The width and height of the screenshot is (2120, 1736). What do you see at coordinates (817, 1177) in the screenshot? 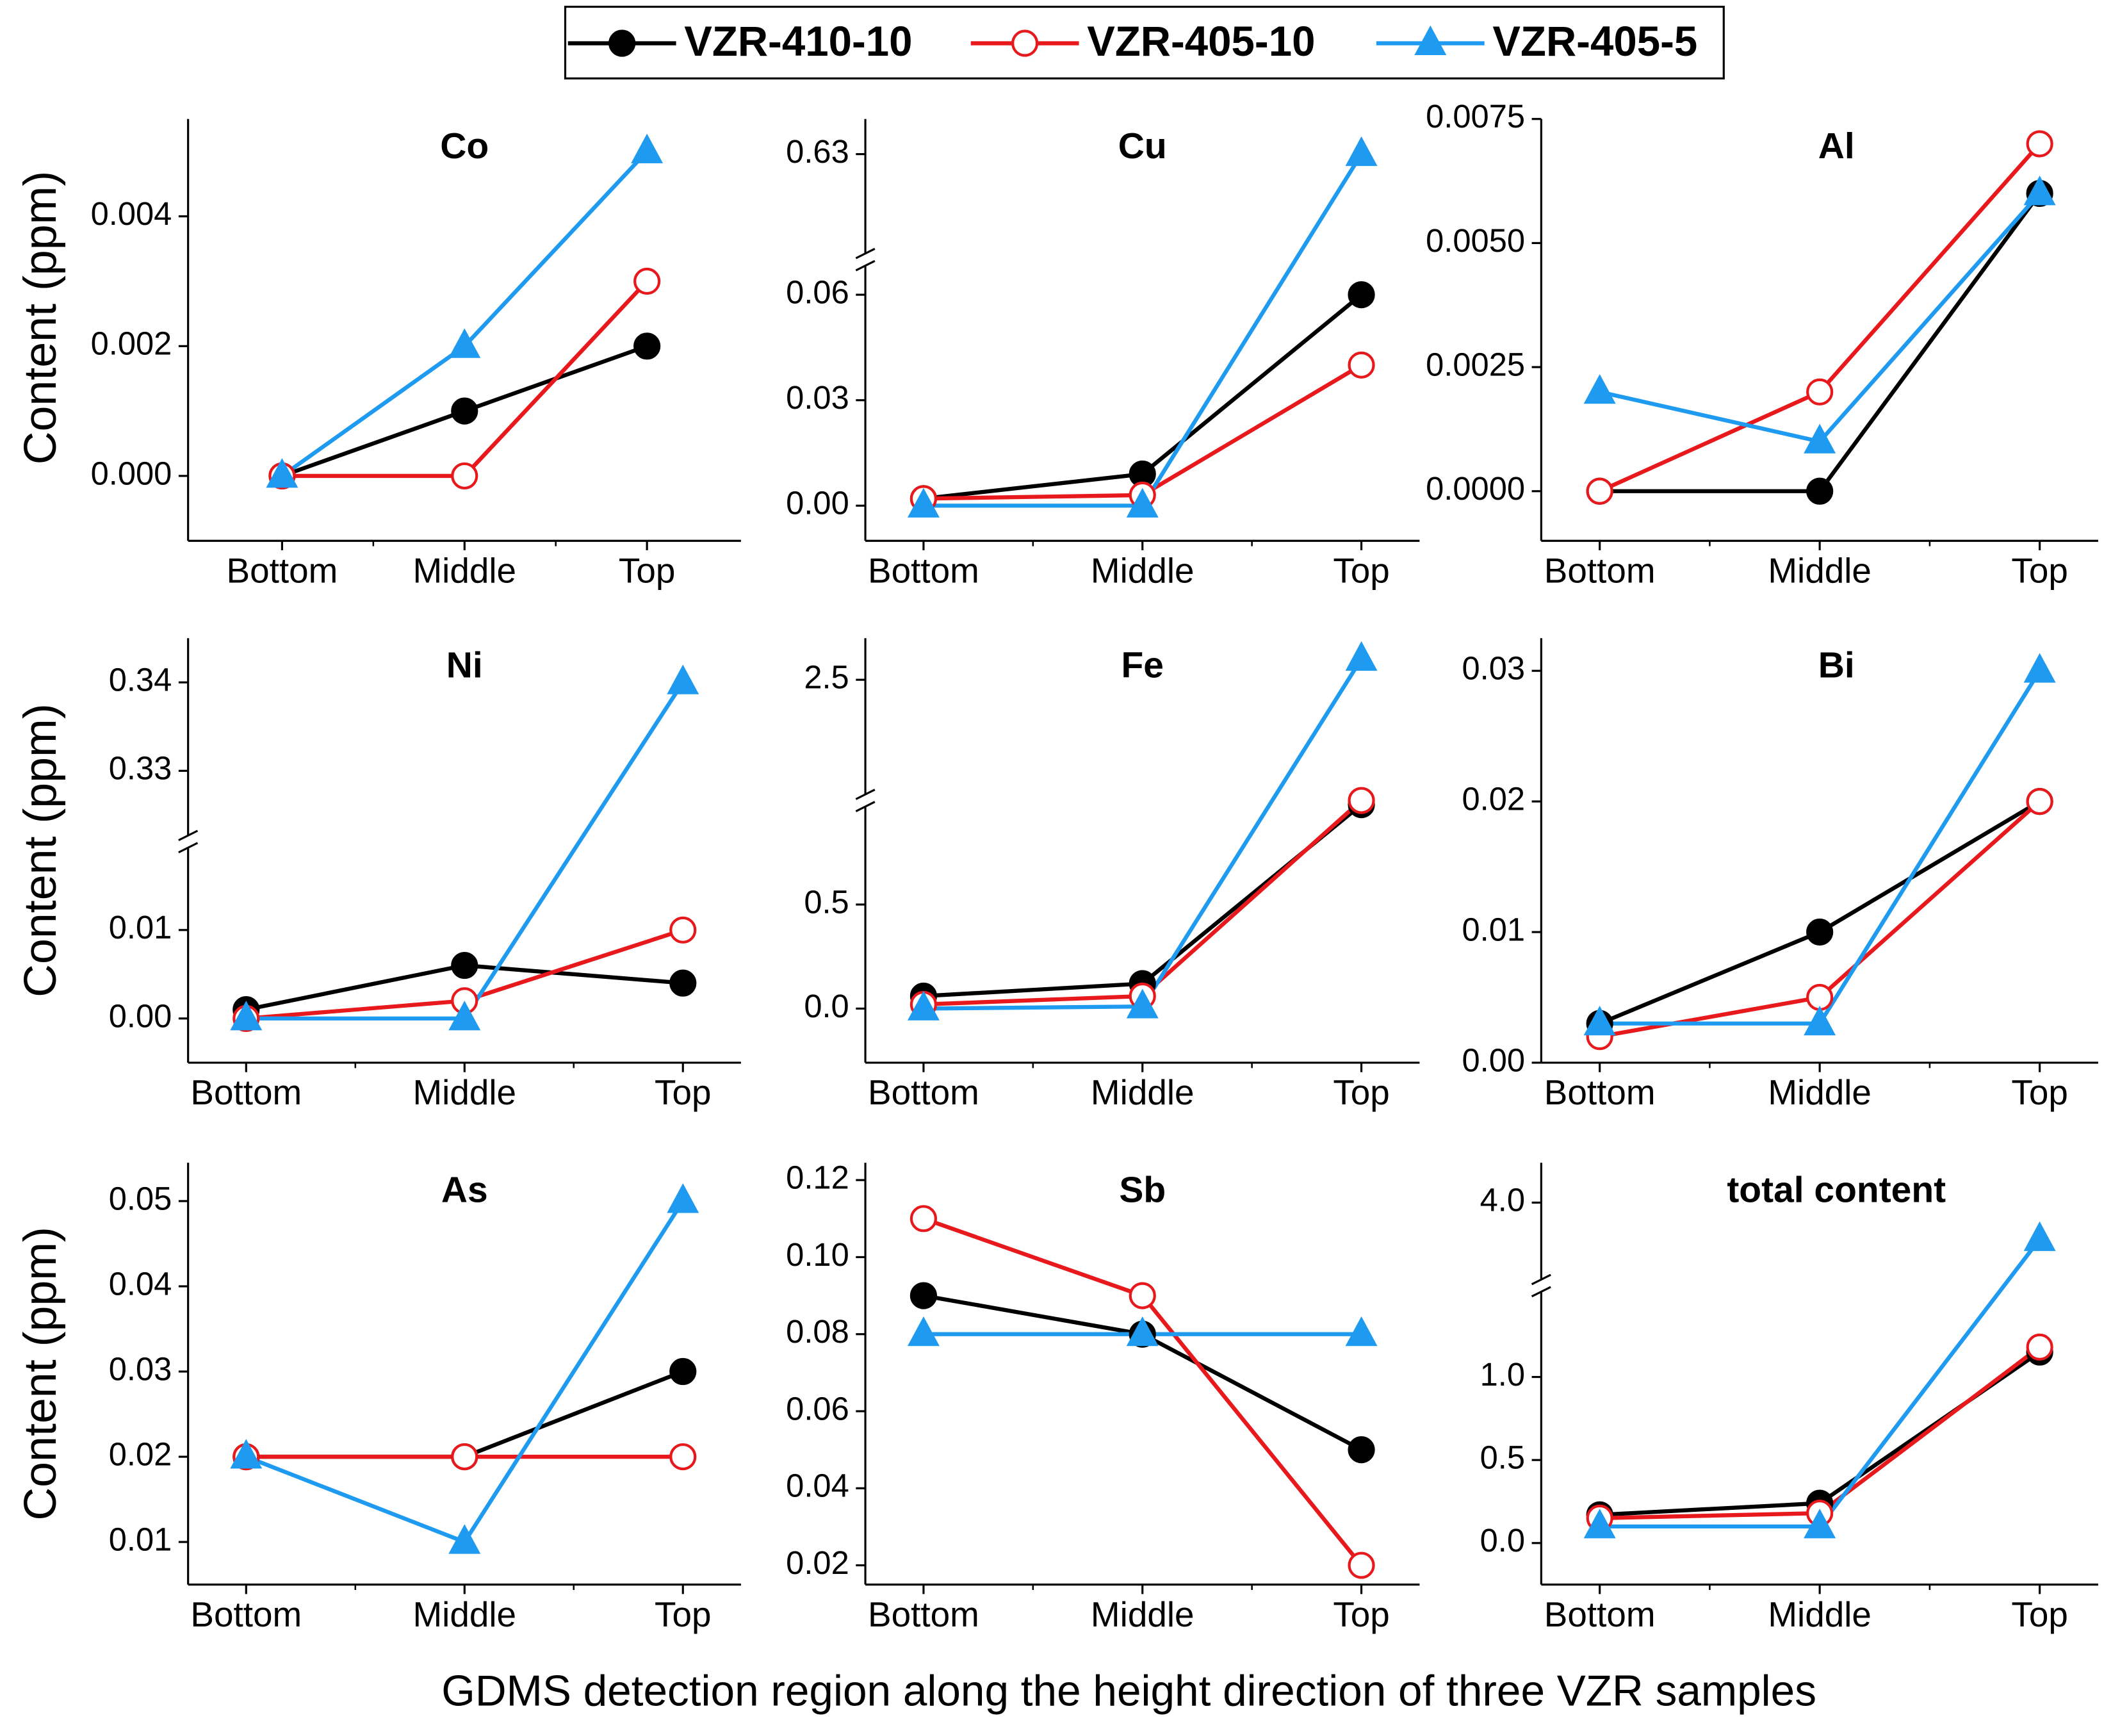
I see `y-tick-label: 0.12` at bounding box center [817, 1177].